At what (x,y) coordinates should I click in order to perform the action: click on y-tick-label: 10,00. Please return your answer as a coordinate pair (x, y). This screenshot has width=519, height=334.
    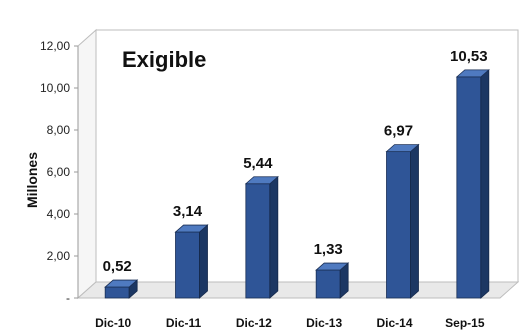
    Looking at the image, I should click on (55, 88).